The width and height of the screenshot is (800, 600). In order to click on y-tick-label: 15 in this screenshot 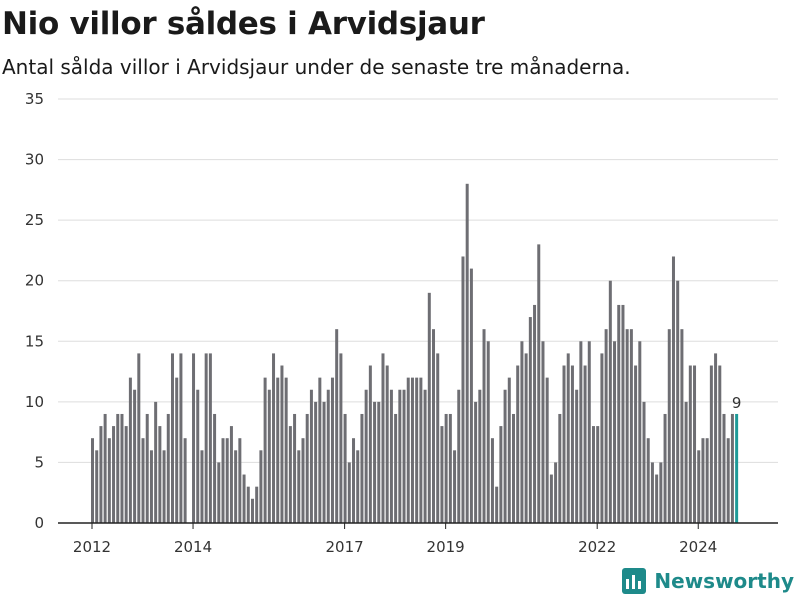, I will do `click(34, 341)`.